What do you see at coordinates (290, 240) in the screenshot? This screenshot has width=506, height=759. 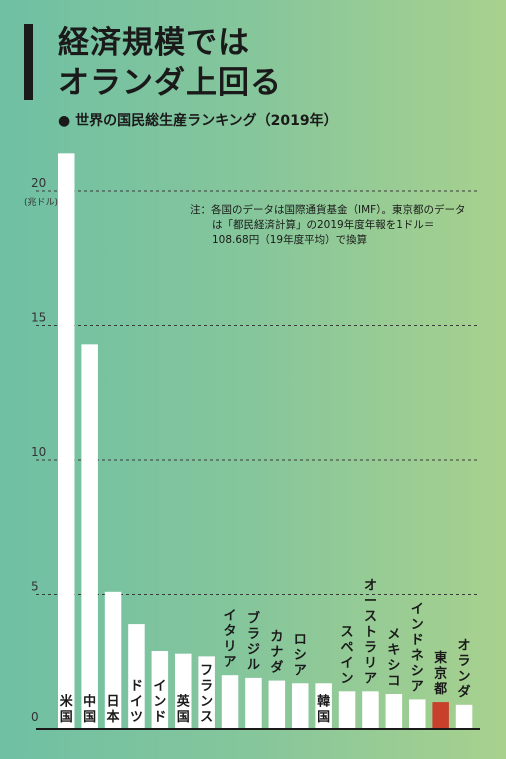 I see `note-line-3: 108.68円（19年度平均）で換算` at bounding box center [290, 240].